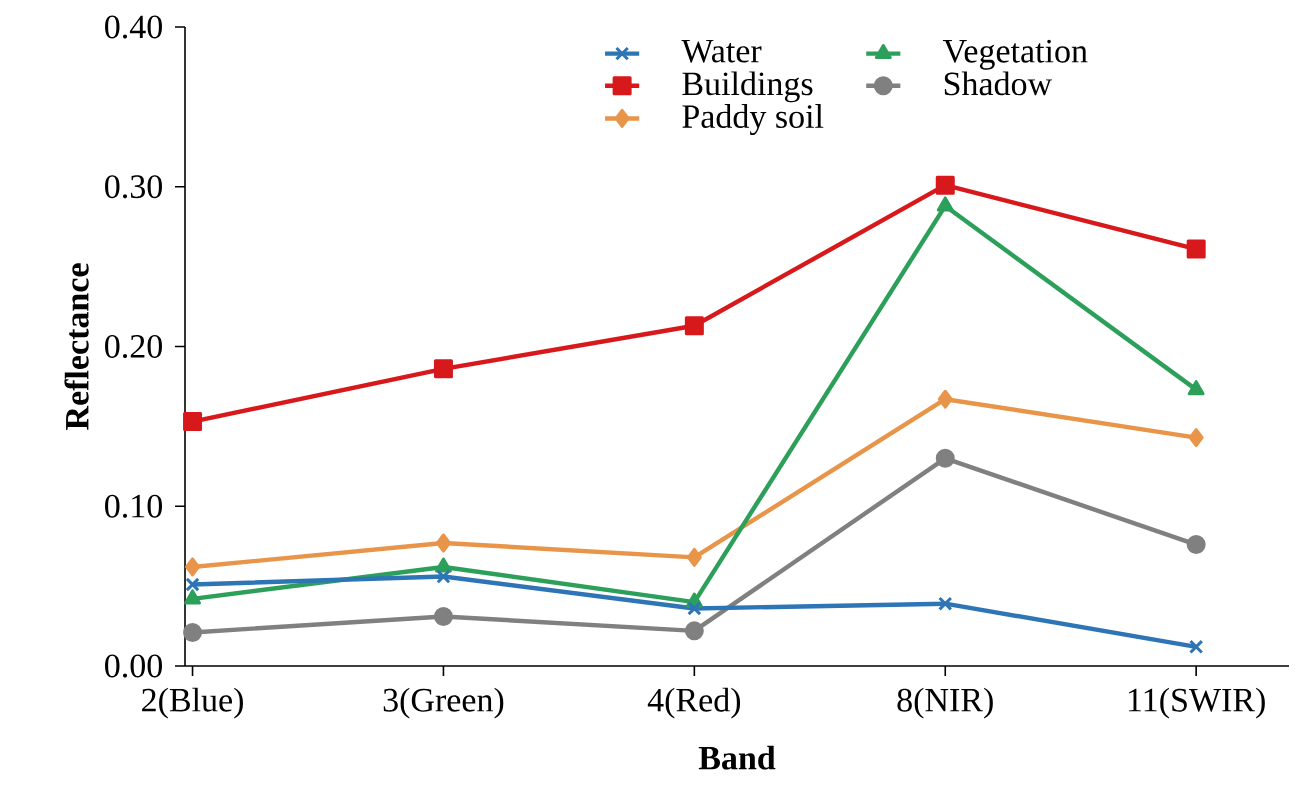 This screenshot has height=810, width=1310. What do you see at coordinates (737, 757) in the screenshot?
I see `x-axis-title: Band` at bounding box center [737, 757].